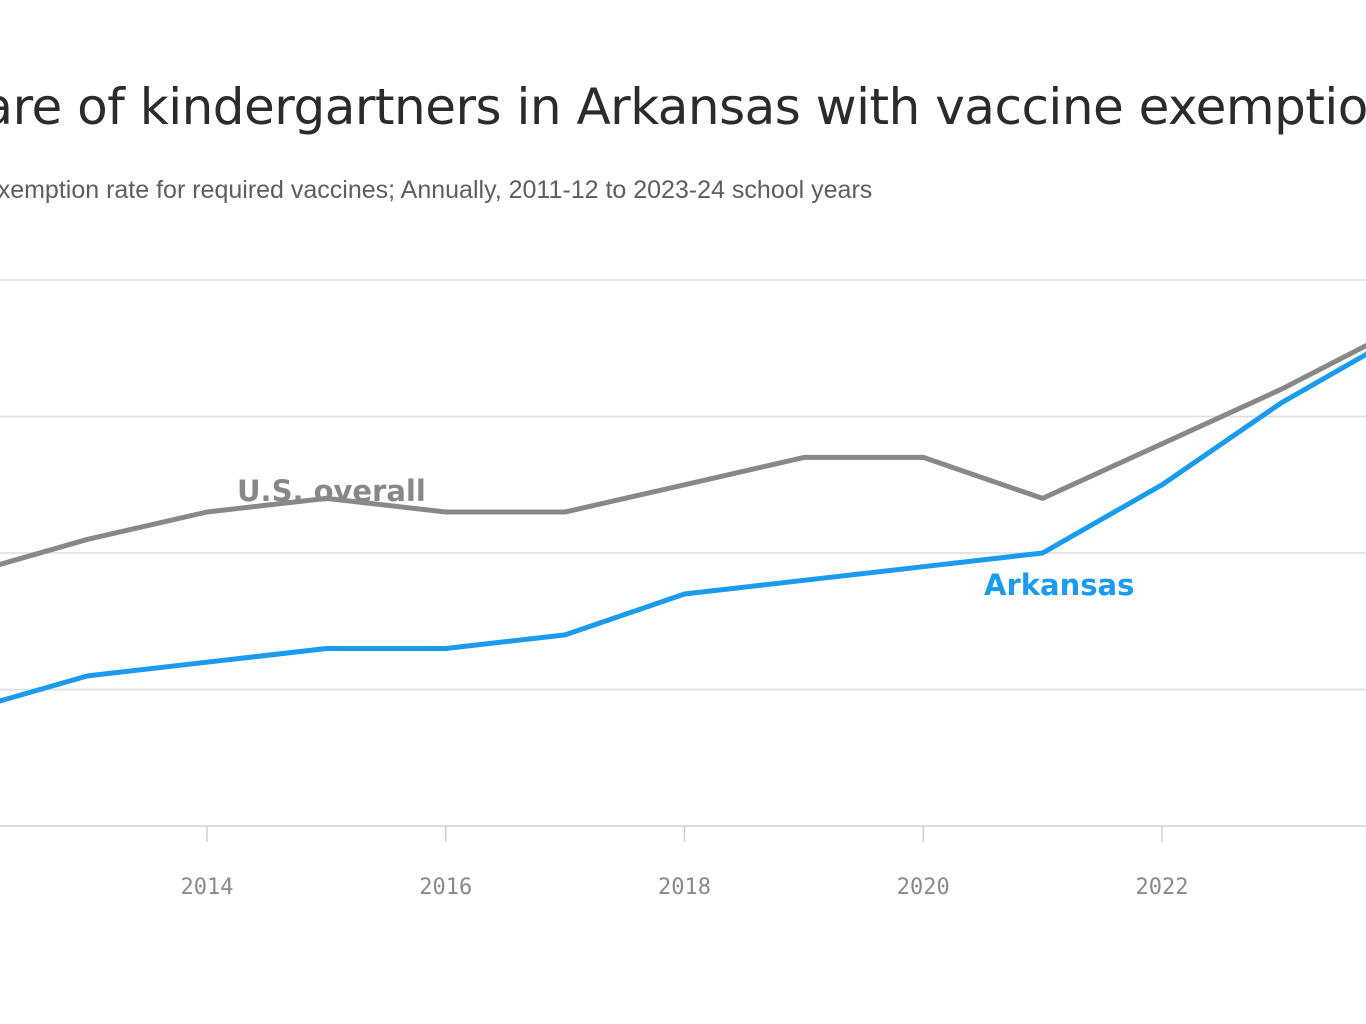 This screenshot has height=1024, width=1366. What do you see at coordinates (331, 491) in the screenshot?
I see `series-label-0: U.S. overall` at bounding box center [331, 491].